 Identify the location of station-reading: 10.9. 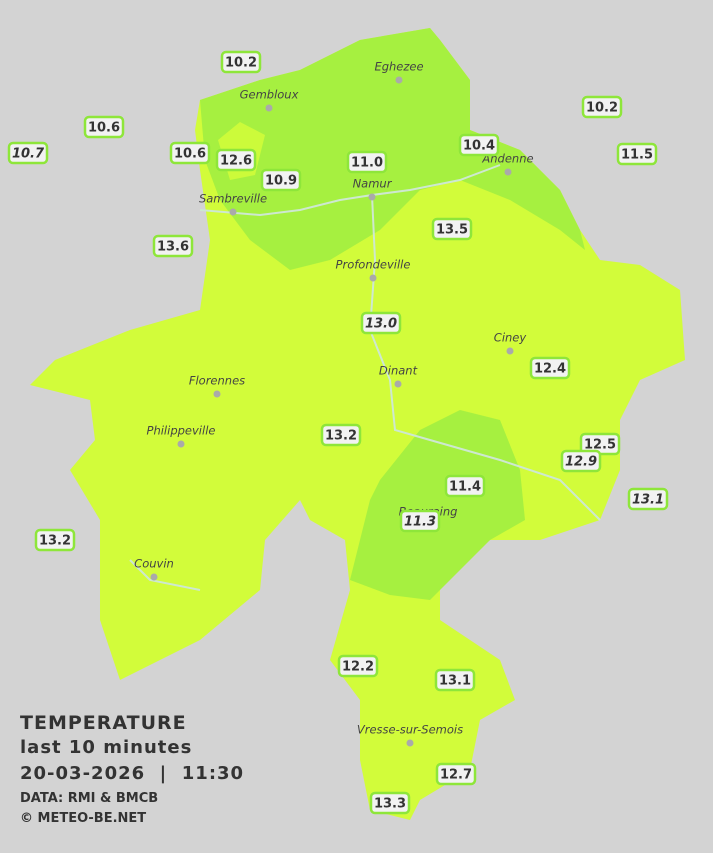
(281, 181).